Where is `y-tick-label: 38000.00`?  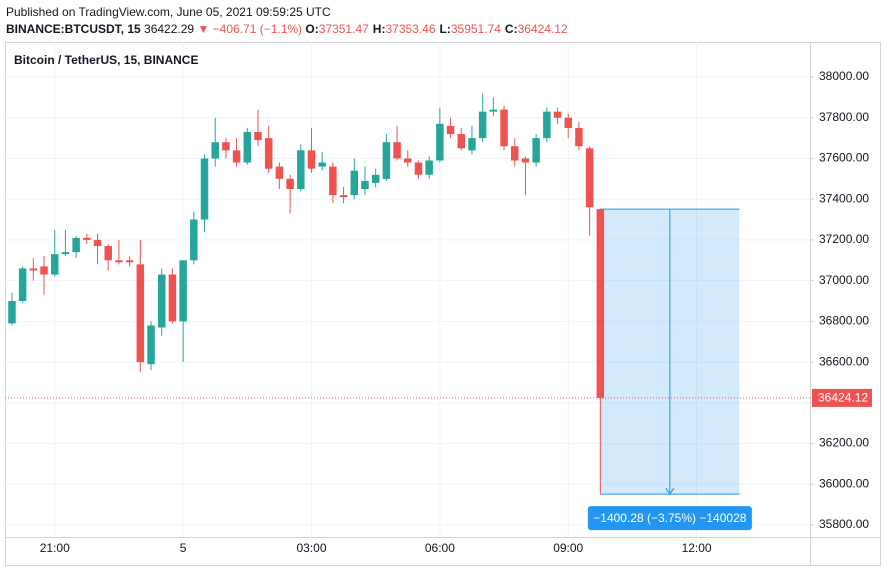 y-tick-label: 38000.00 is located at coordinates (844, 76).